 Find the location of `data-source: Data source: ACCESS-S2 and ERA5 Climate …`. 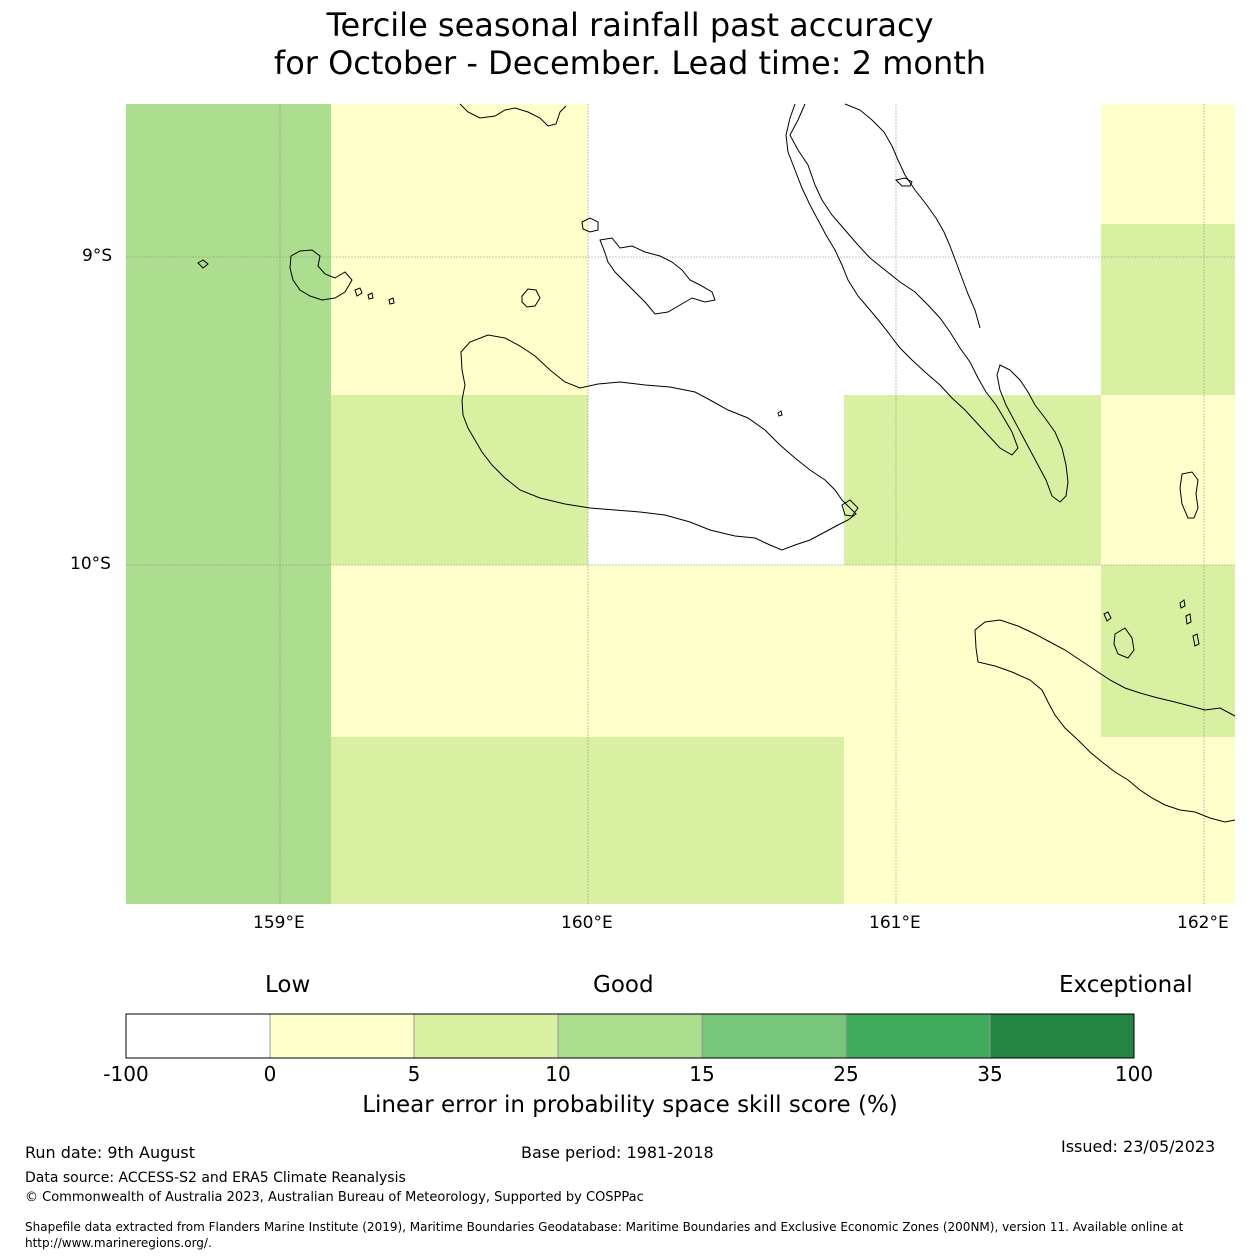

data-source: Data source: ACCESS-S2 and ERA5 Climate … is located at coordinates (215, 1178).